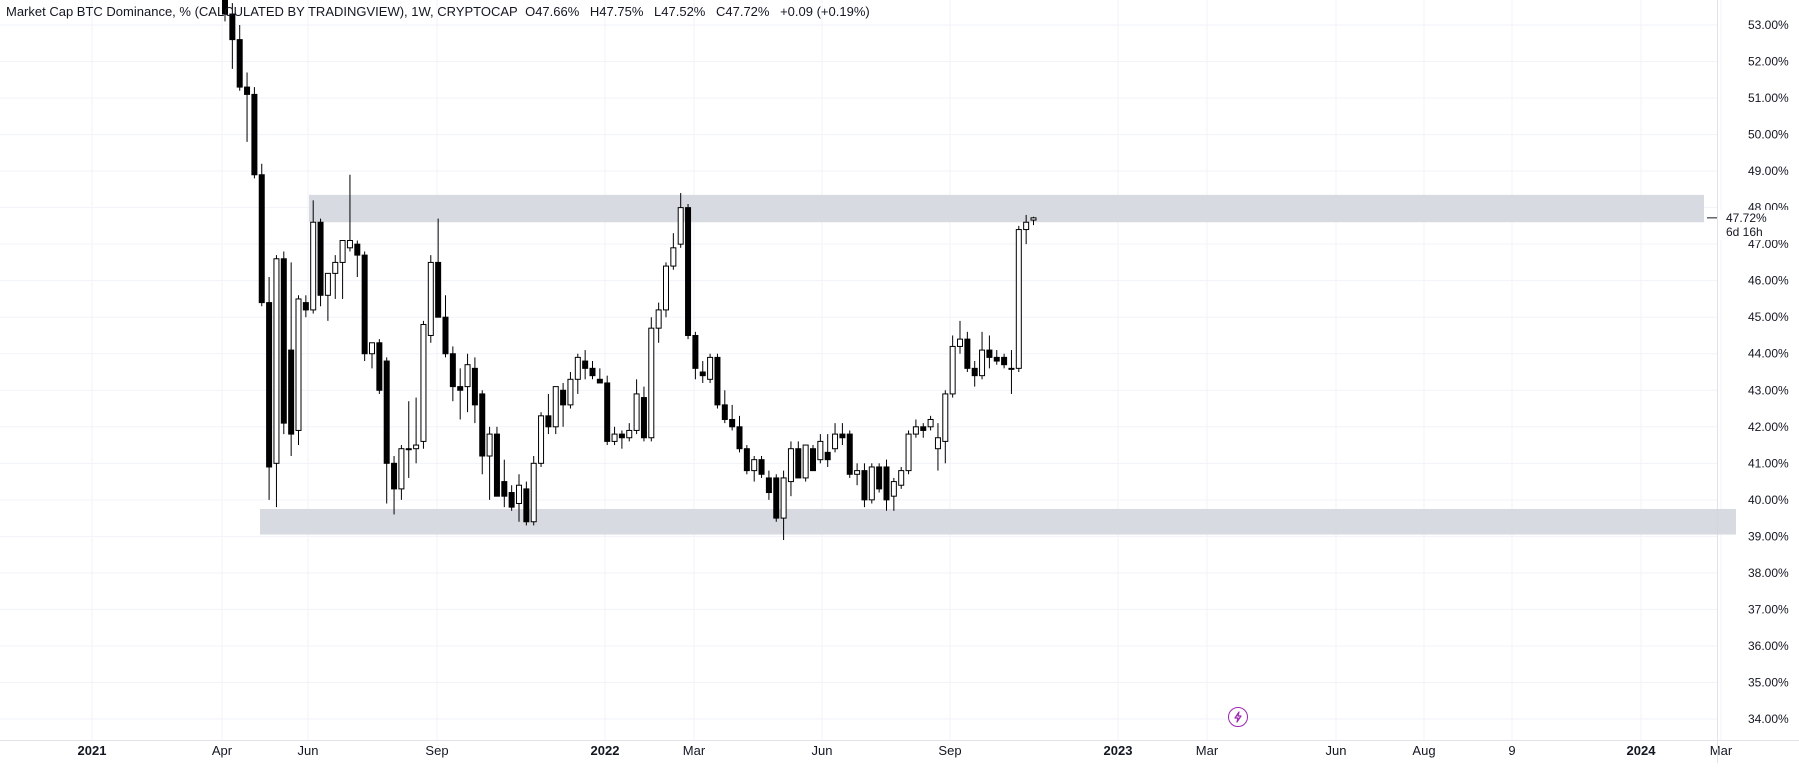 The width and height of the screenshot is (1799, 768). What do you see at coordinates (680, 11) in the screenshot?
I see `legend-low: L47.52%` at bounding box center [680, 11].